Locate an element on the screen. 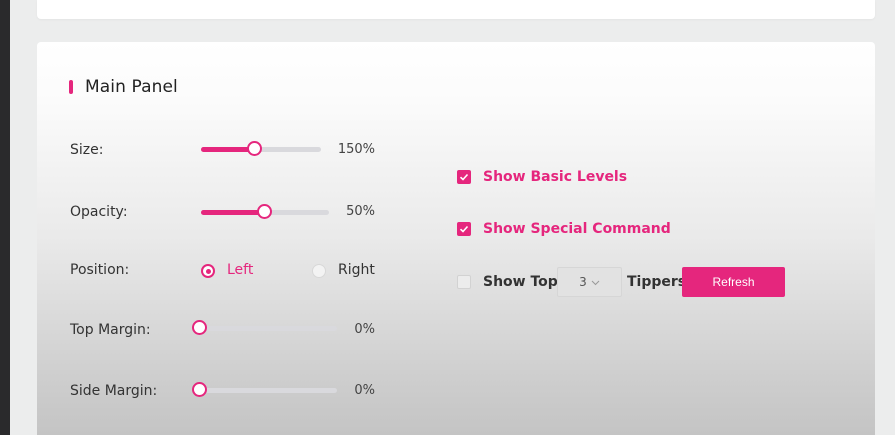 The height and width of the screenshot is (435, 895). show-basic-levels-checkbox is located at coordinates (464, 177).